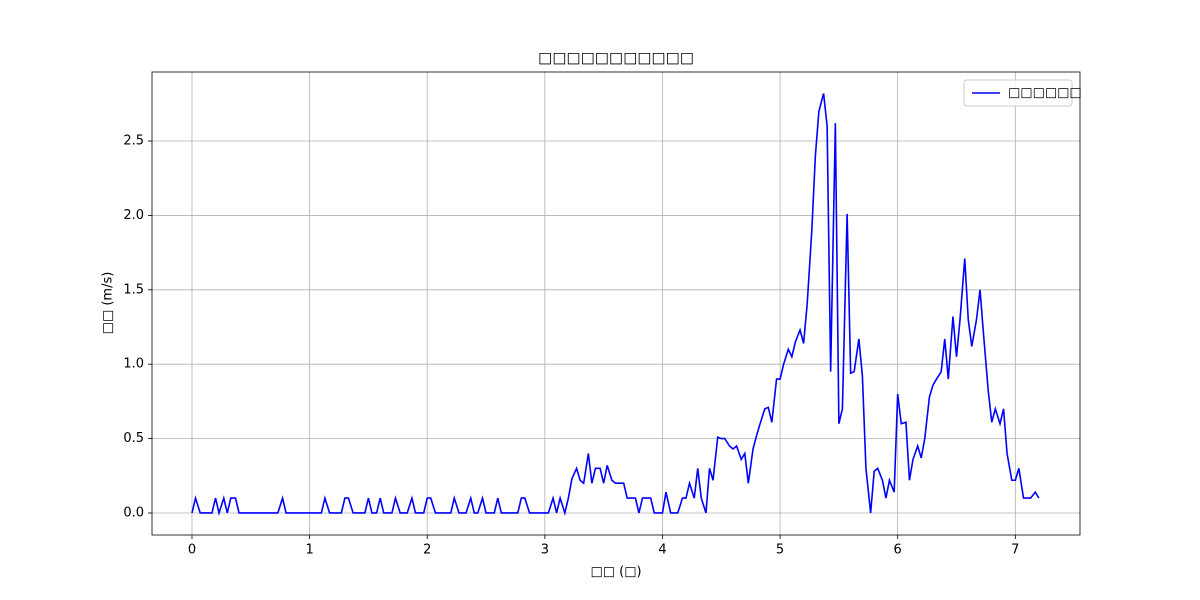  I want to click on legend-box, so click(1018, 93).